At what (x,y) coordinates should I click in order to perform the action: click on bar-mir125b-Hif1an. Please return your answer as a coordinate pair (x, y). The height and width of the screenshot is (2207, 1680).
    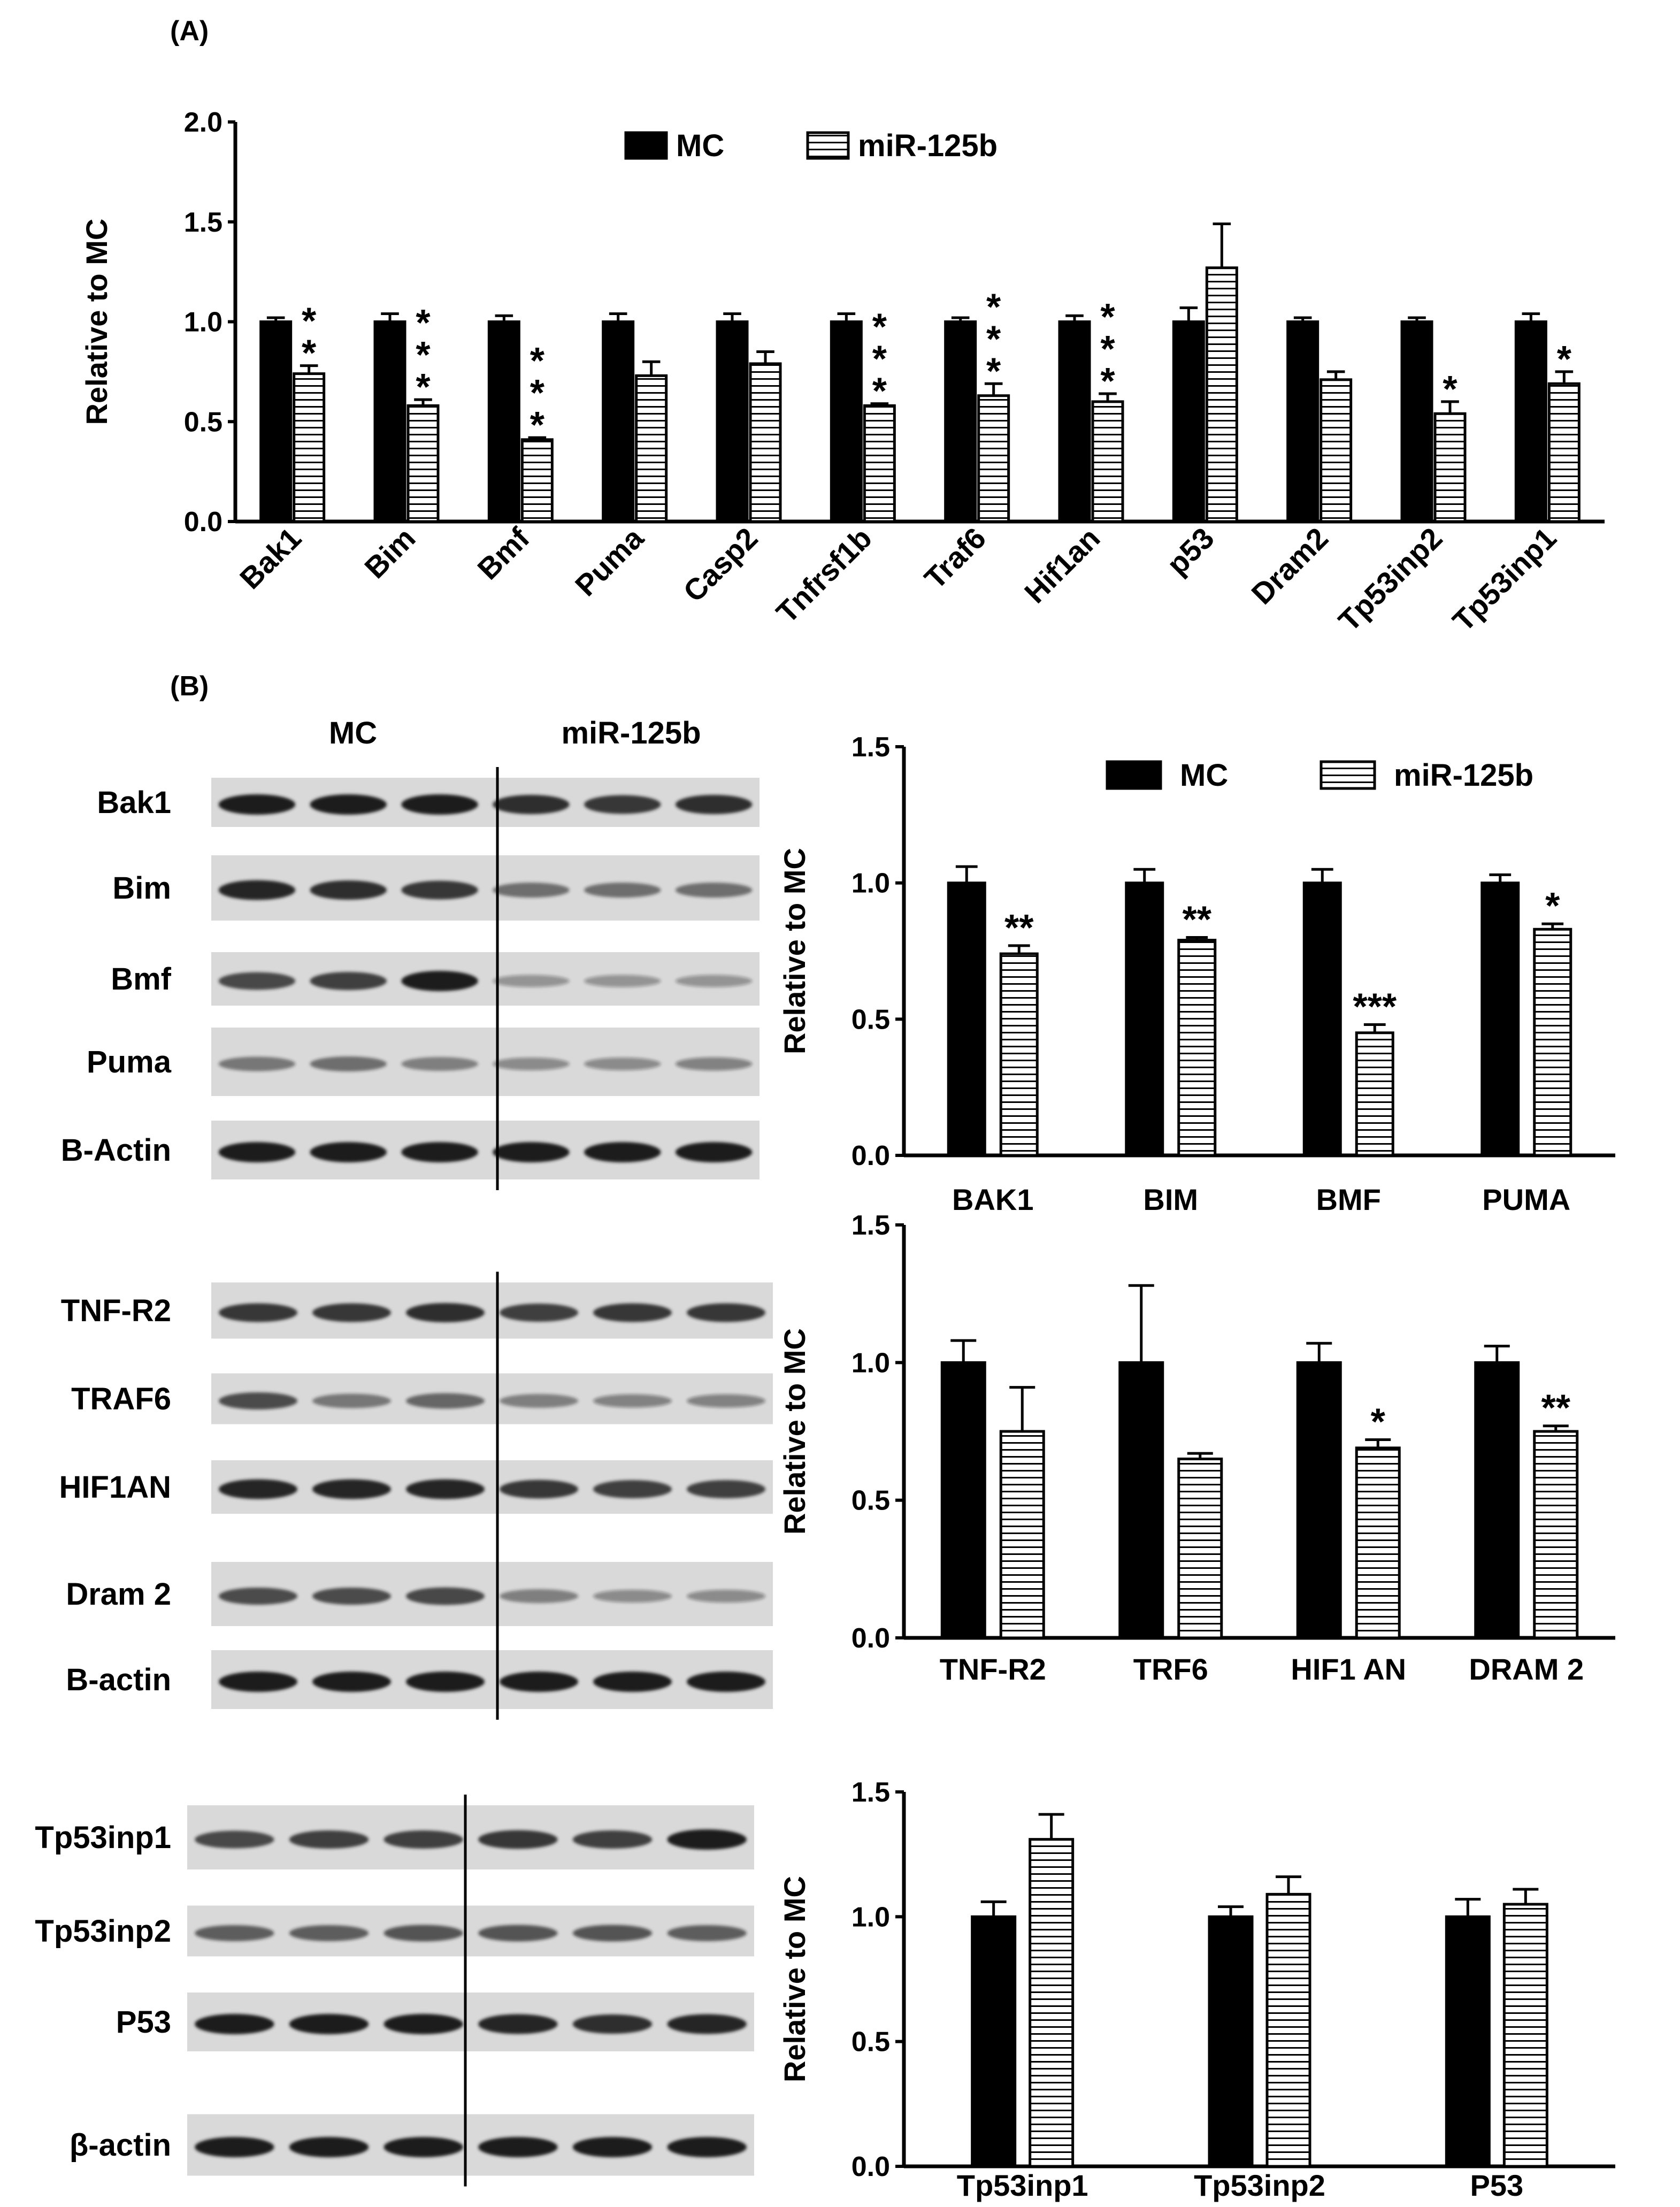
    Looking at the image, I should click on (1107, 461).